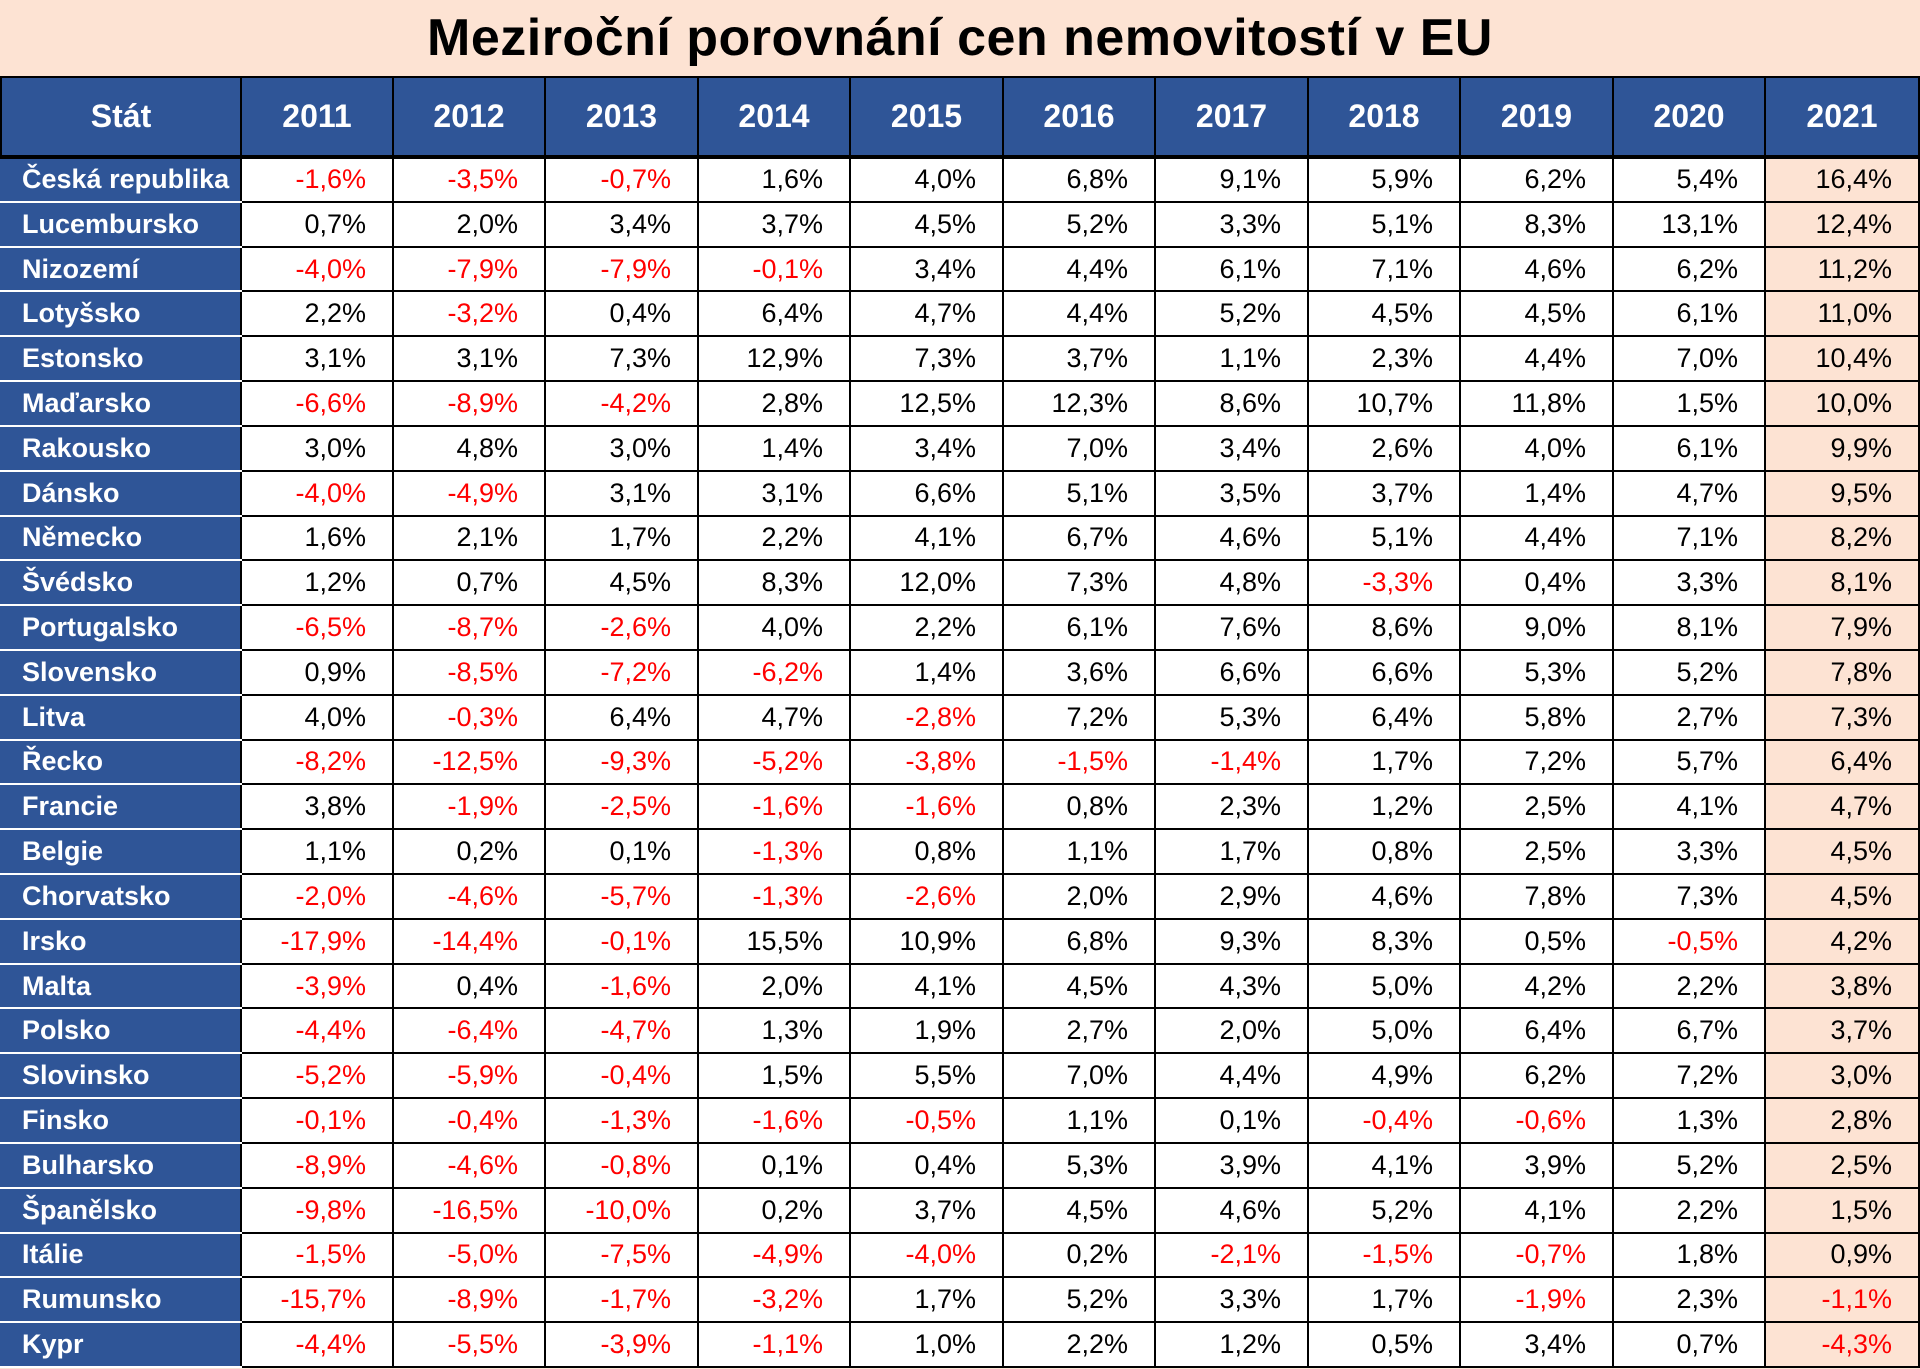 This screenshot has width=1920, height=1369. Describe the element at coordinates (926, 717) in the screenshot. I see `table-cell-value: -2,8%` at that location.